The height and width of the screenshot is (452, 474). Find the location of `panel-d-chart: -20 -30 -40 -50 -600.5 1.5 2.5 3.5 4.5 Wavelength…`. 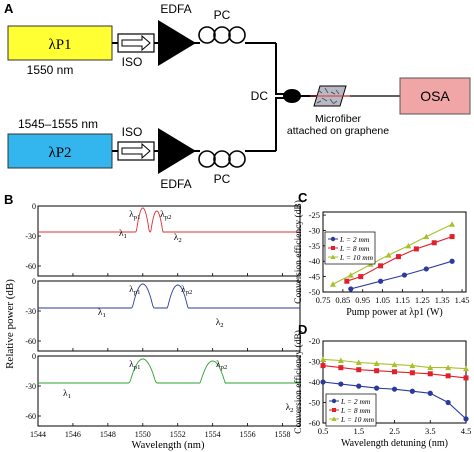

panel-d-chart: -20 -30 -40 -50 -600.5 1.5 2.5 3.5 4.5 Wavelength… is located at coordinates (382, 389).